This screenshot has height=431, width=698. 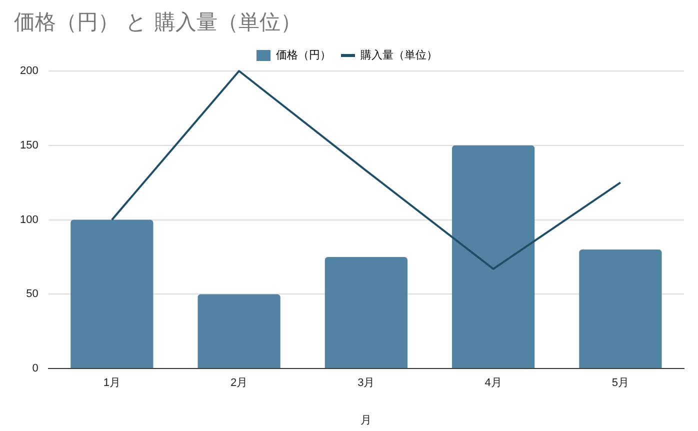 What do you see at coordinates (29, 71) in the screenshot?
I see `y-tick-label: 200` at bounding box center [29, 71].